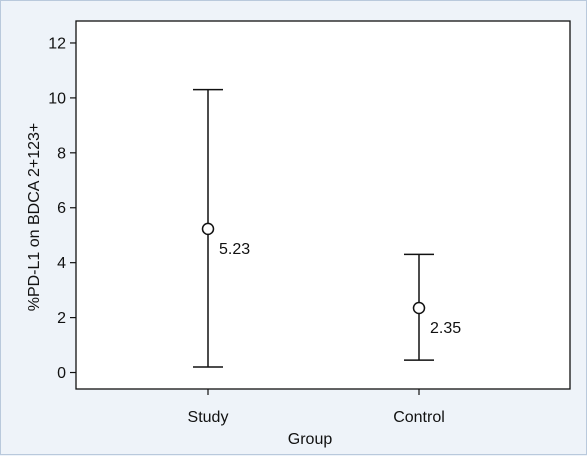 The width and height of the screenshot is (587, 456). Describe the element at coordinates (419, 308) in the screenshot. I see `mean-marker-control` at that location.